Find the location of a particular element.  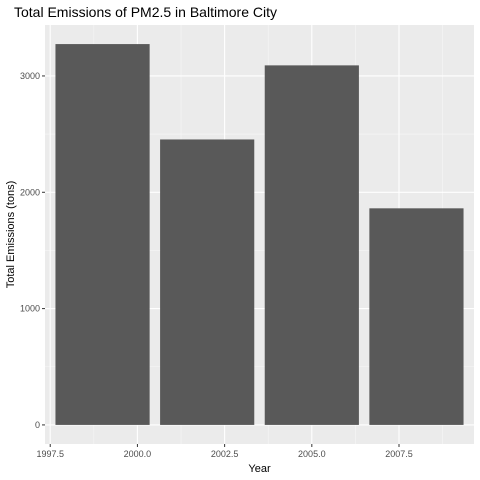

bar-2002 is located at coordinates (207, 282).